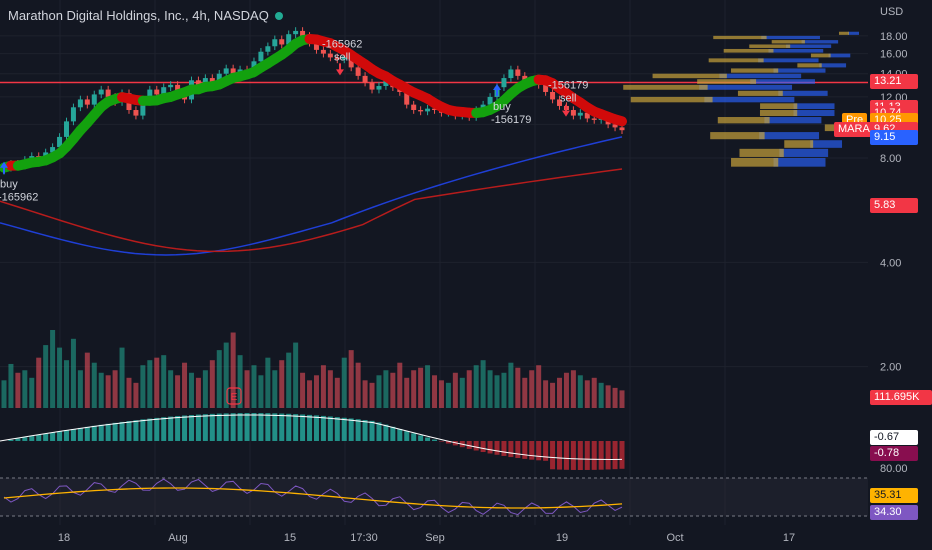 This screenshot has width=932, height=550. What do you see at coordinates (789, 538) in the screenshot?
I see `x-tick-label: 17` at bounding box center [789, 538].